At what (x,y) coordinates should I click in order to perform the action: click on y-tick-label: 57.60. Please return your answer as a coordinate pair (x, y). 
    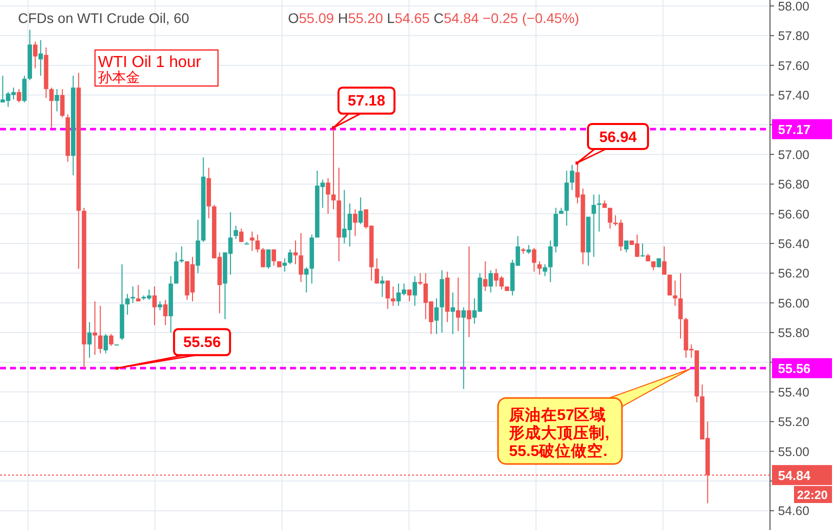
    Looking at the image, I should click on (794, 65).